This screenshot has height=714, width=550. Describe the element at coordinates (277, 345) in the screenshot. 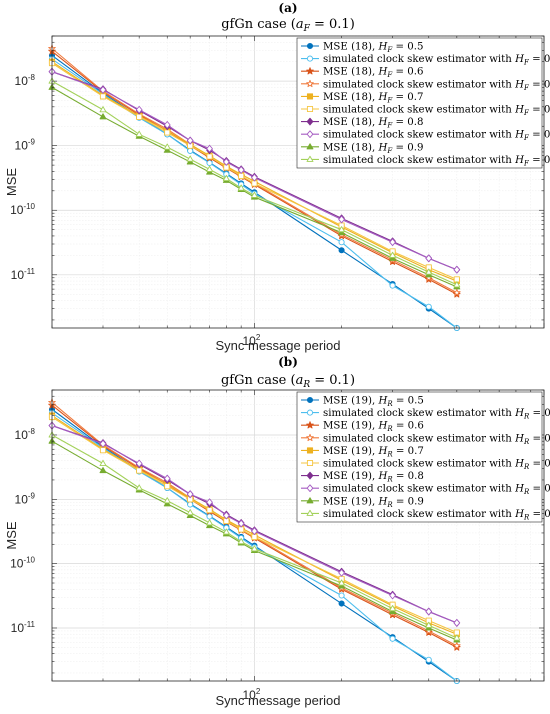

I see `x-axis-label: Sync message period` at that location.